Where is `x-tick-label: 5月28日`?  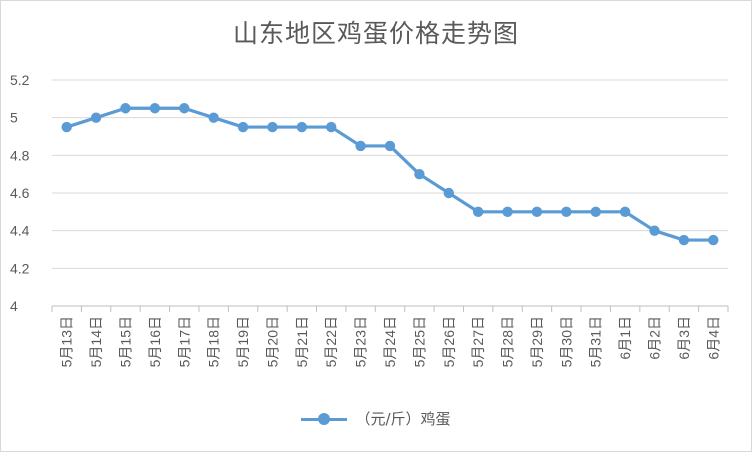
x-tick-label: 5月28日 is located at coordinates (508, 341).